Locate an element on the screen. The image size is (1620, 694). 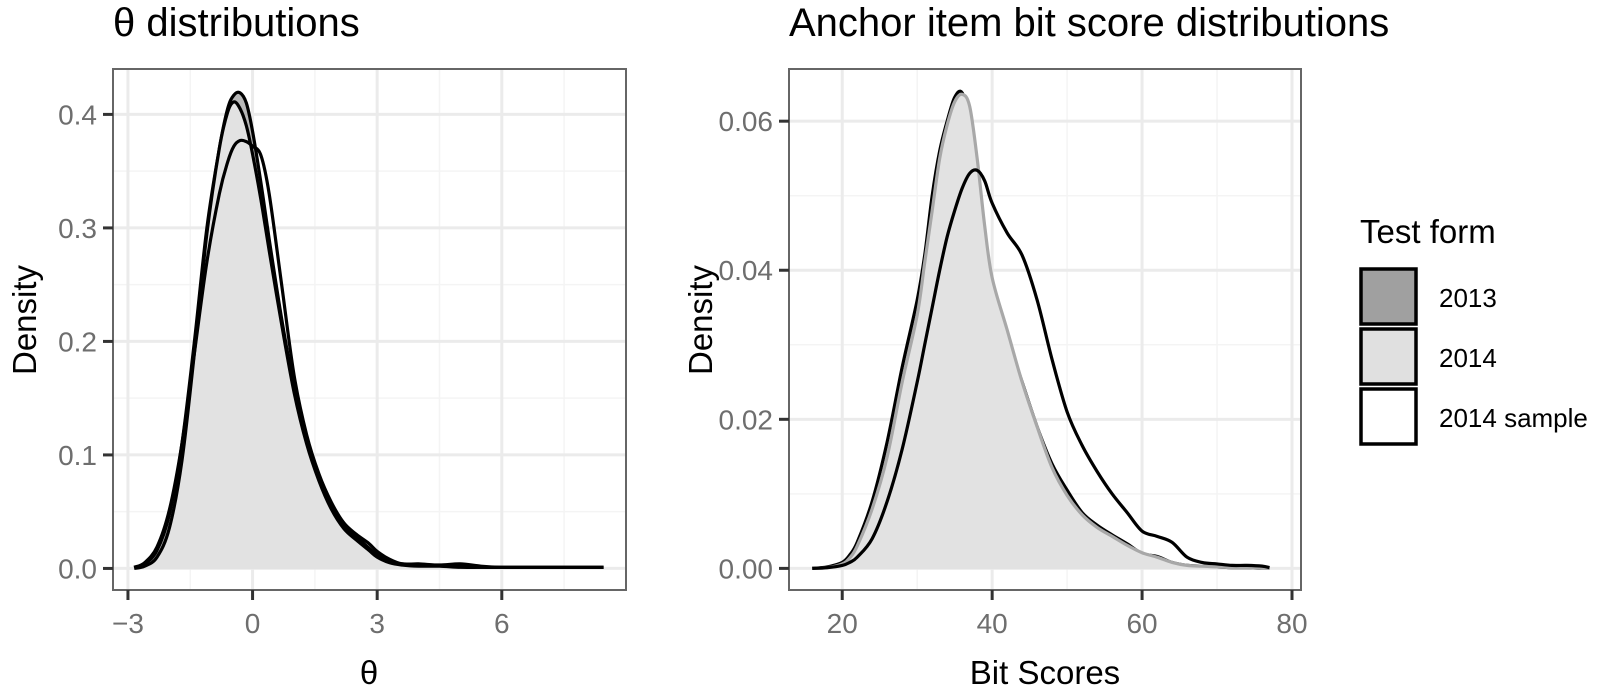
legend-item-2014-sample: 2014 sample is located at coordinates (1473, 416).